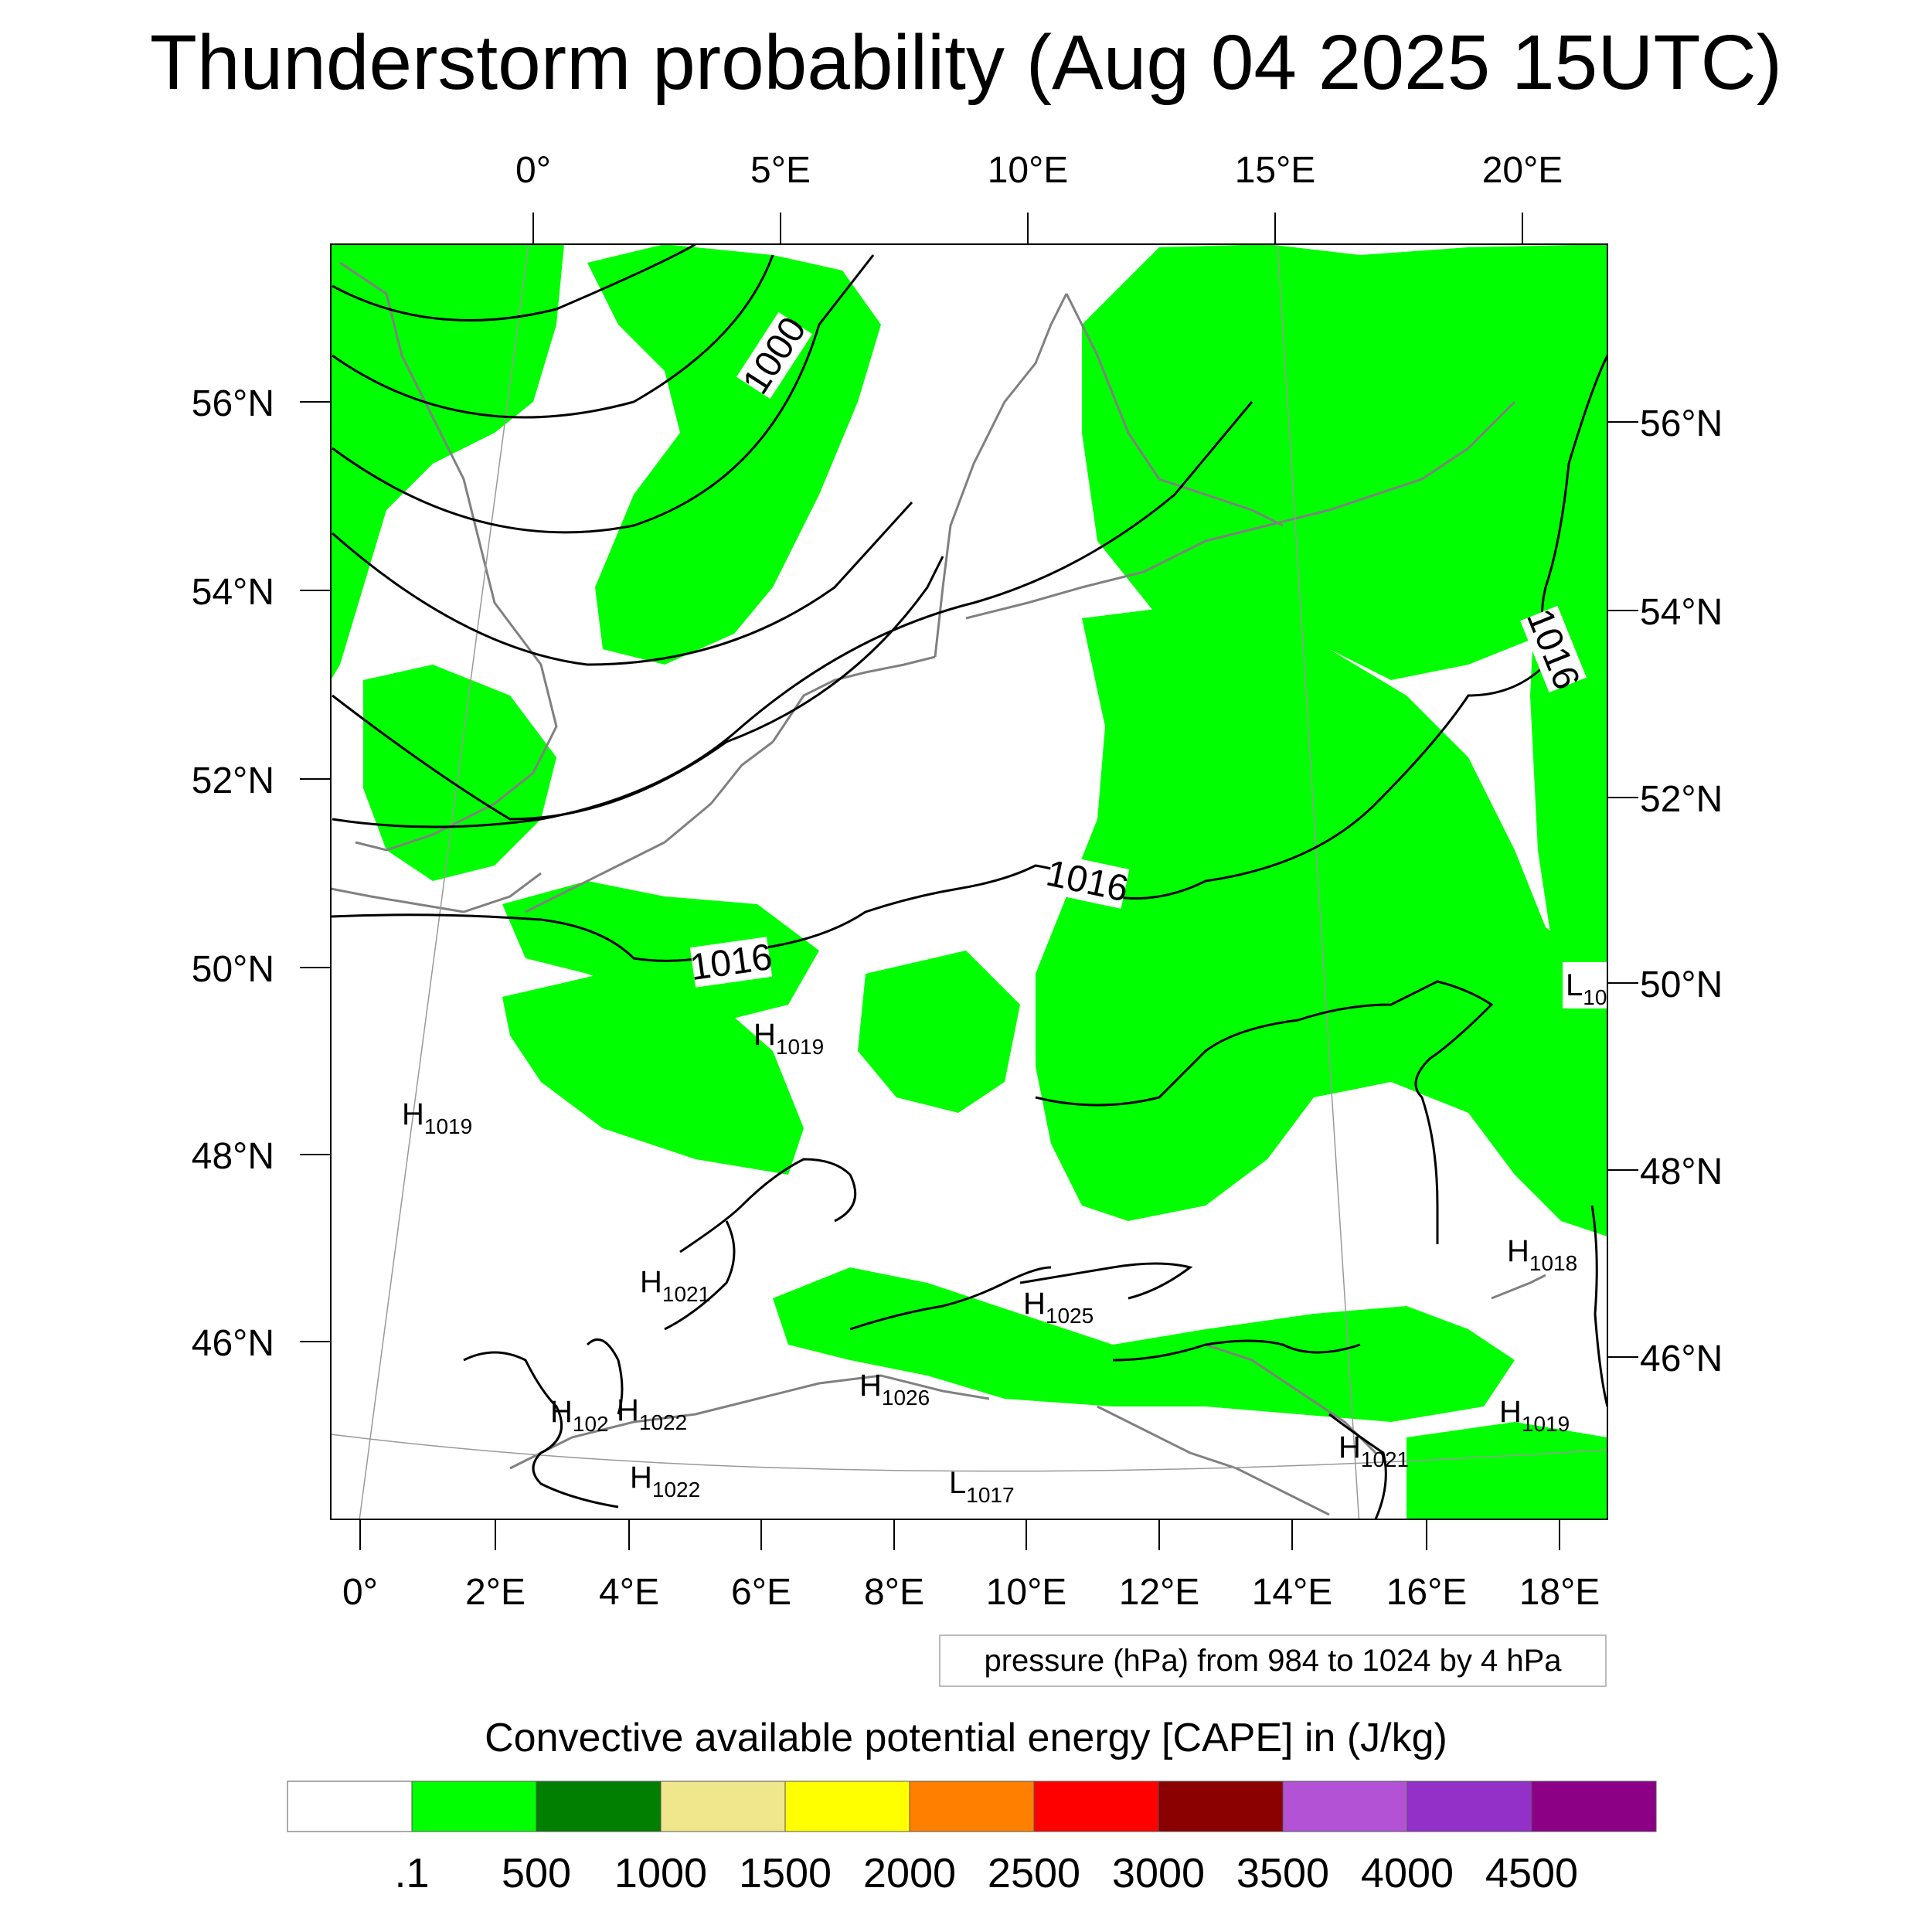  I want to click on left-lat-label: 46°N, so click(233, 1343).